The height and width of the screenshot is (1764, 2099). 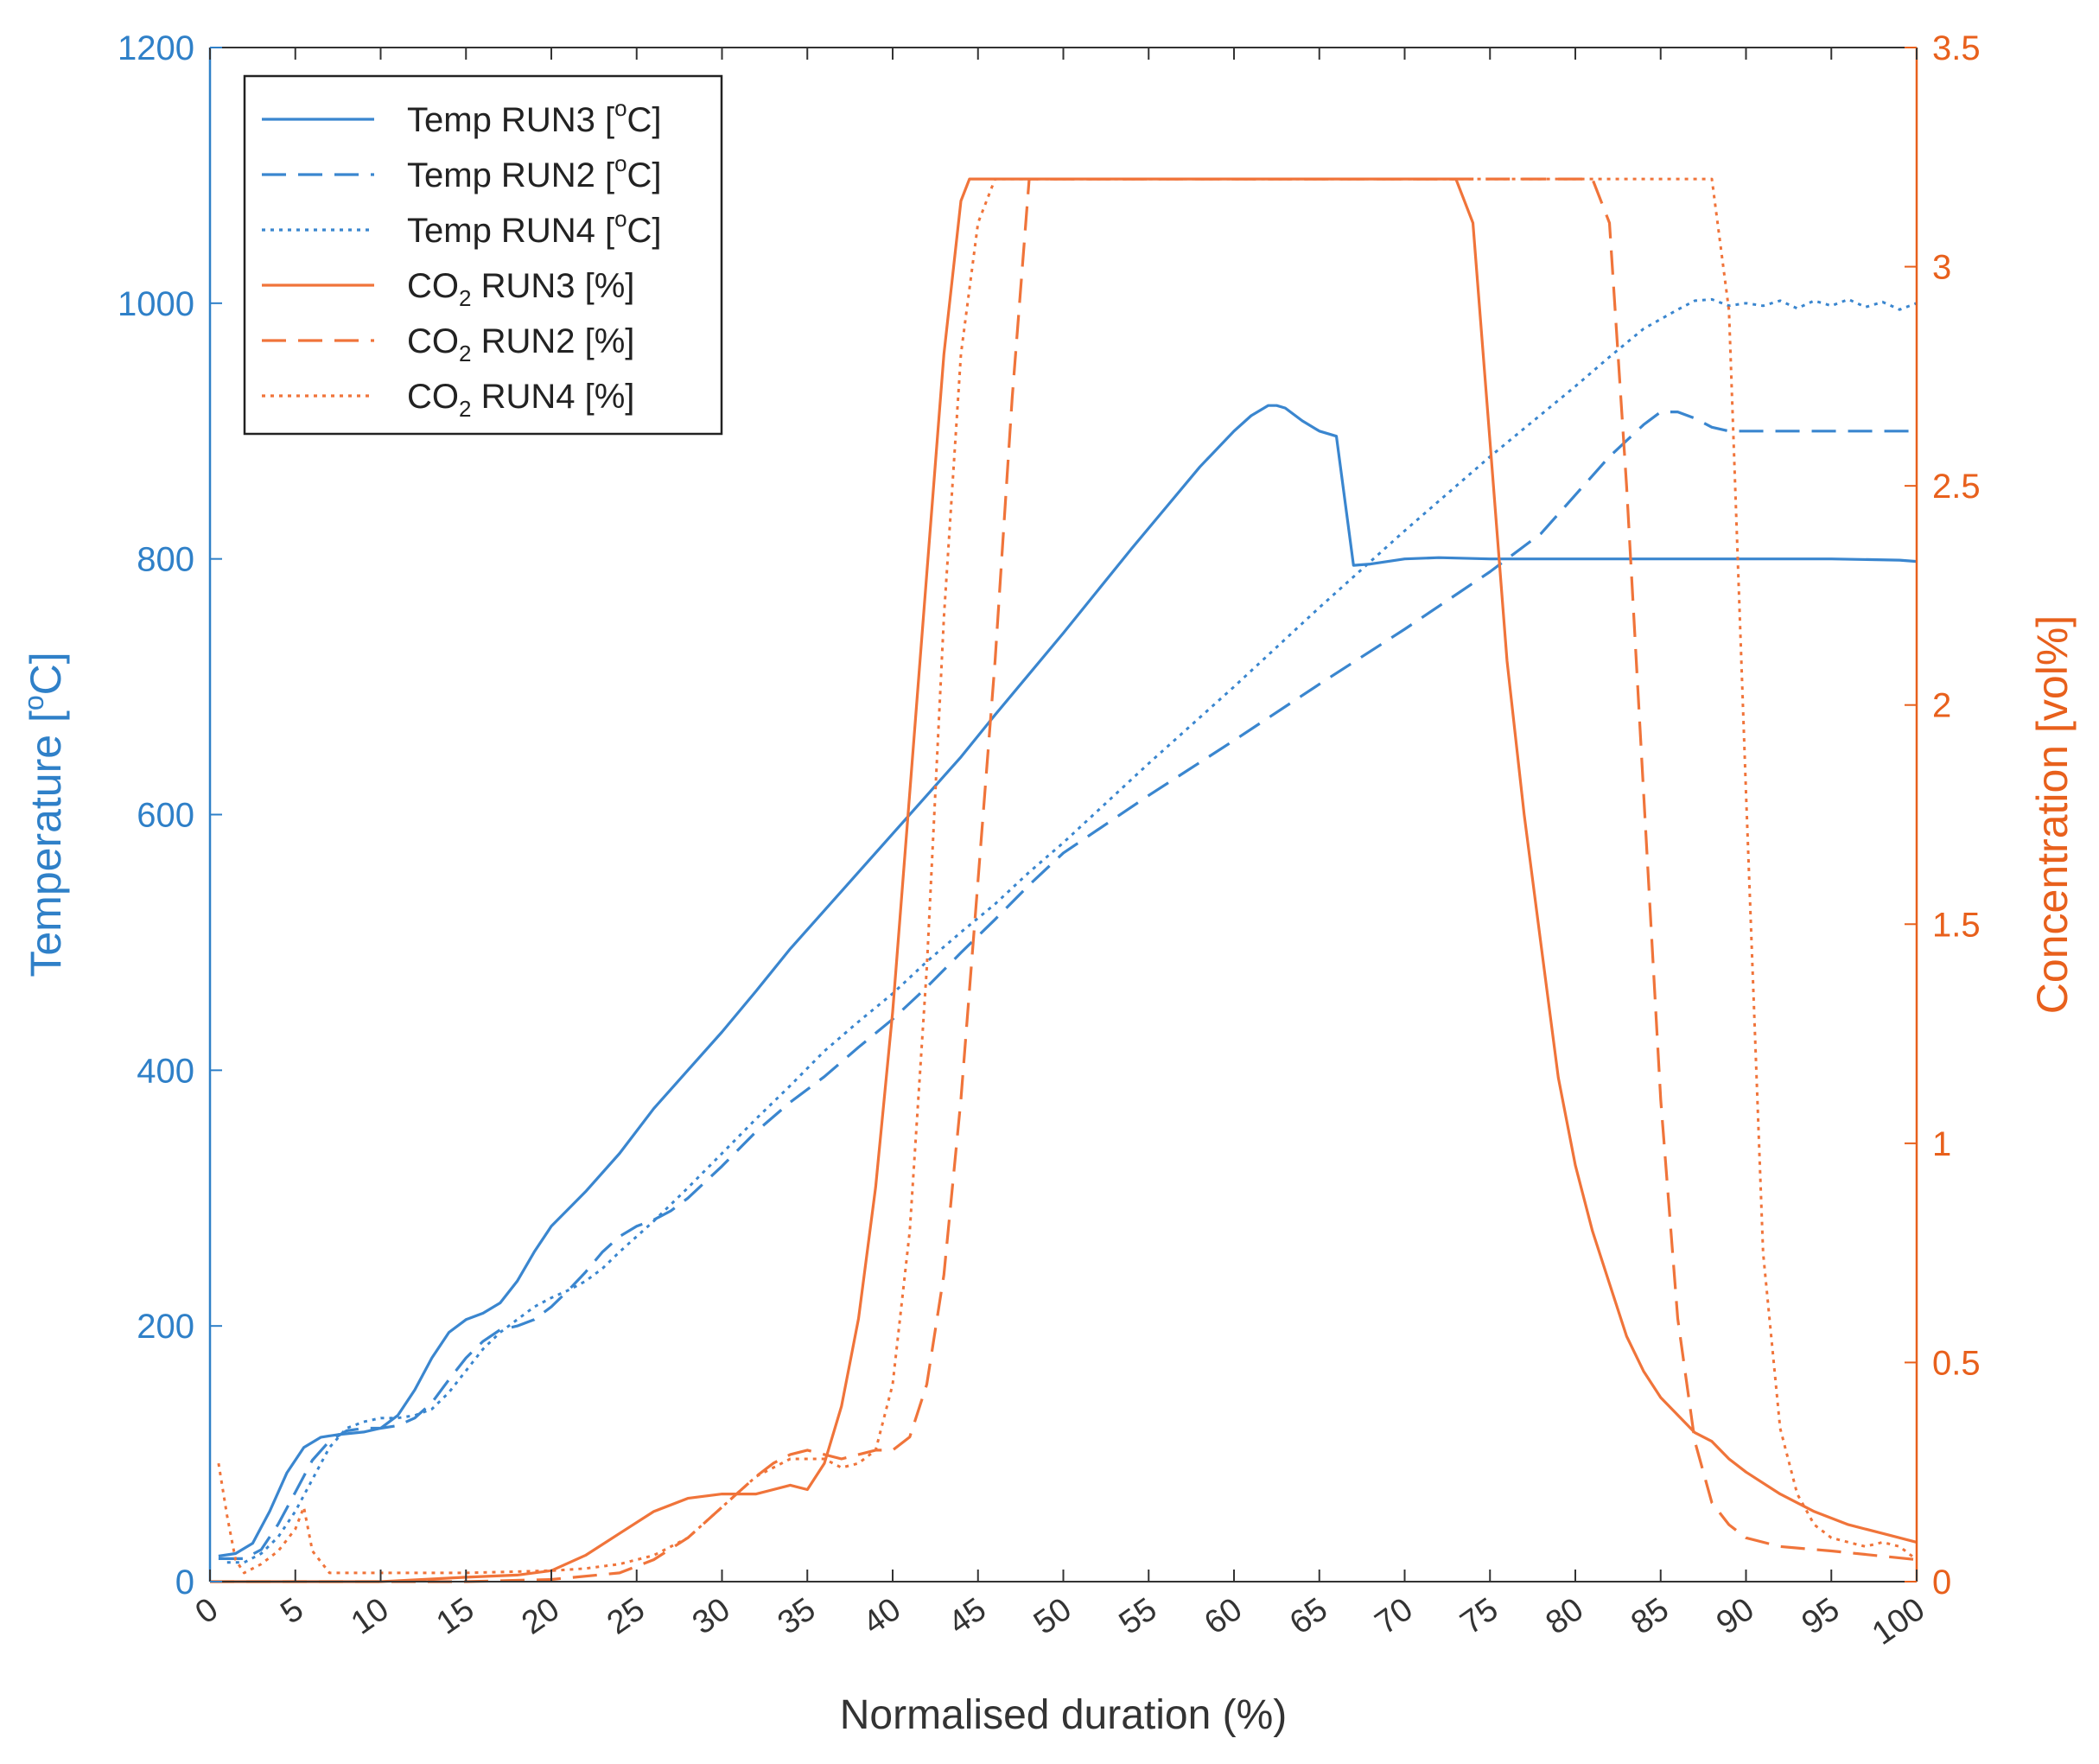 What do you see at coordinates (534, 172) in the screenshot?
I see `legend-label-1: Temp RUN2 [oC]` at bounding box center [534, 172].